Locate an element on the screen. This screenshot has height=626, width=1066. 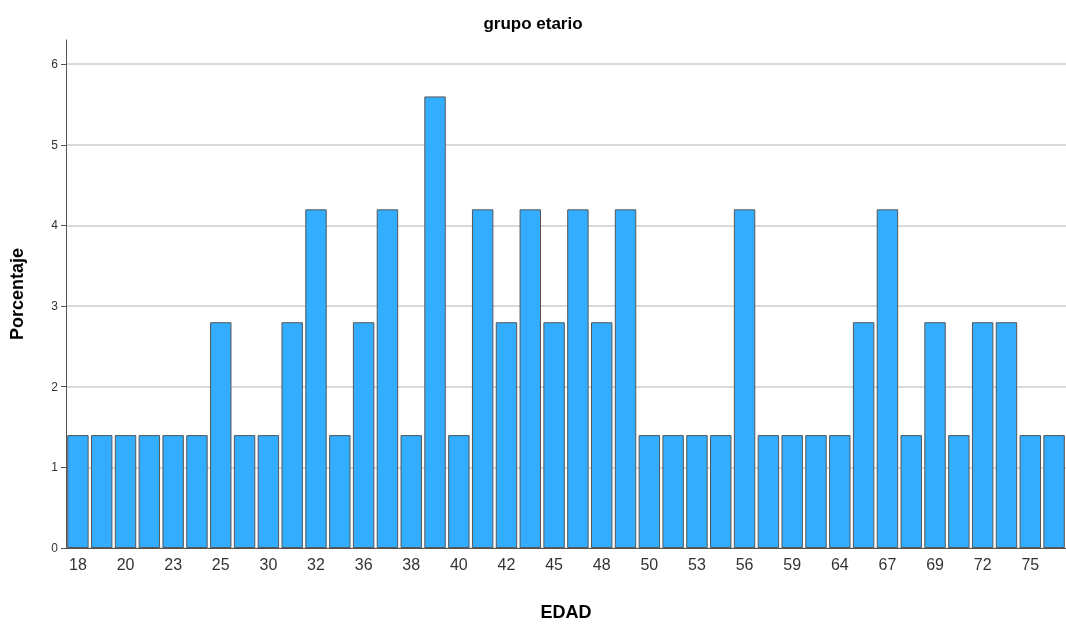
y-tick-label: 6 is located at coordinates (55, 64).